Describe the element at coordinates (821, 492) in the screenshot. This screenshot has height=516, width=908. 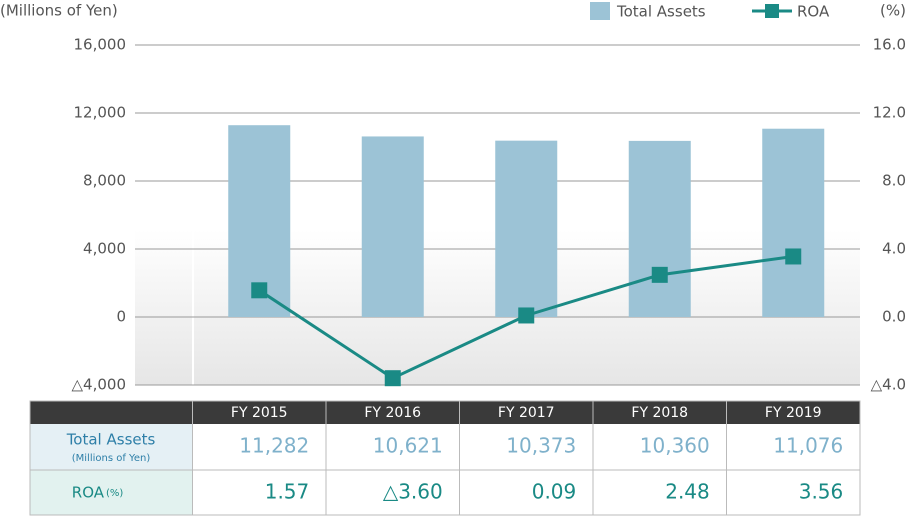
I see `table-value: 3.56` at that location.